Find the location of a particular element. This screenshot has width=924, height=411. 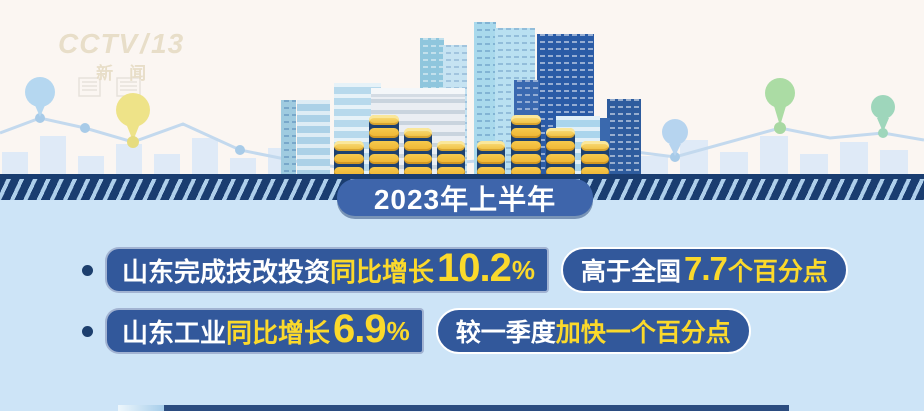

period-title: 2023年上半年 is located at coordinates (465, 197).